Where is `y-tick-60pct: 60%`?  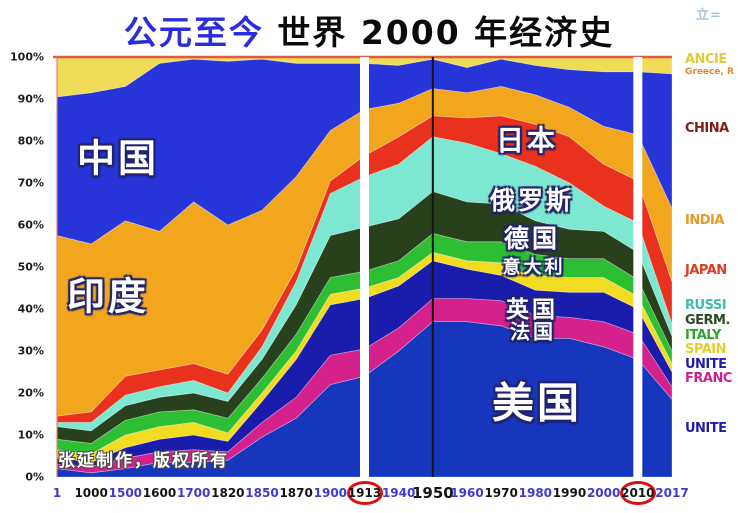 y-tick-60pct: 60% is located at coordinates (30, 225).